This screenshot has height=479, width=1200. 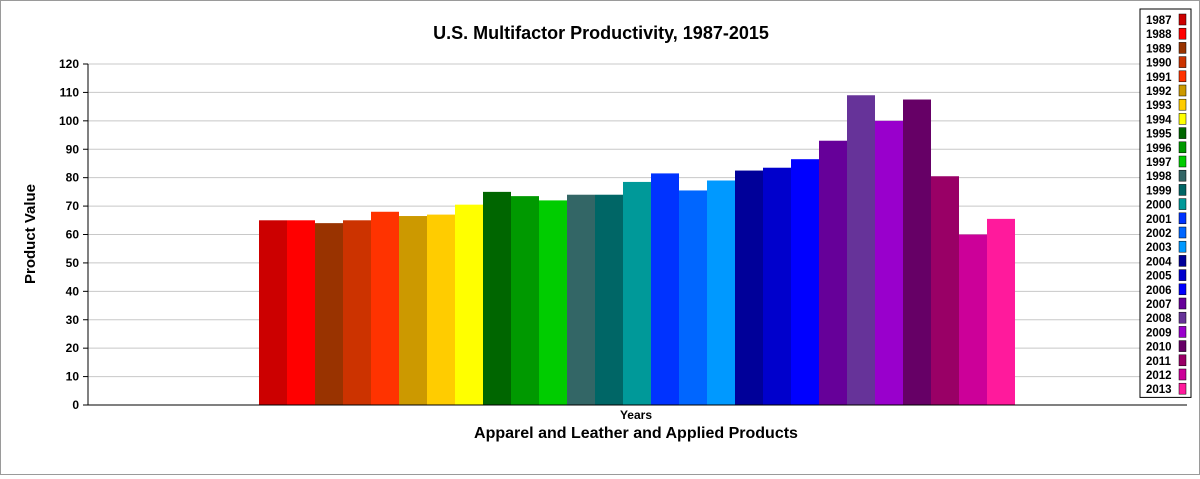 What do you see at coordinates (749, 287) in the screenshot?
I see `bar-2004` at bounding box center [749, 287].